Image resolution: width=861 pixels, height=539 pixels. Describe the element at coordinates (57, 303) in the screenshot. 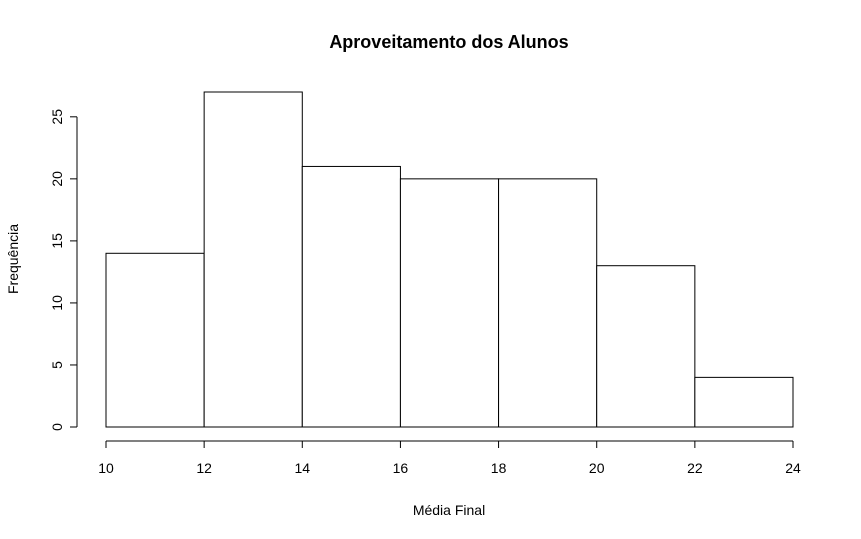

I see `y-tick-label: 10` at that location.